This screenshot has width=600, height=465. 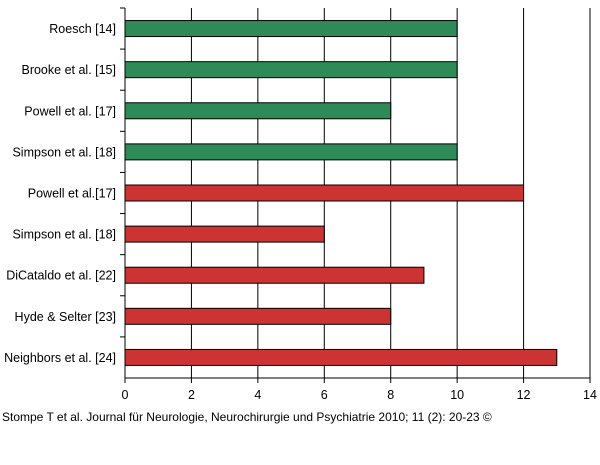 I want to click on category-label: Roesch [14], so click(x=82, y=29).